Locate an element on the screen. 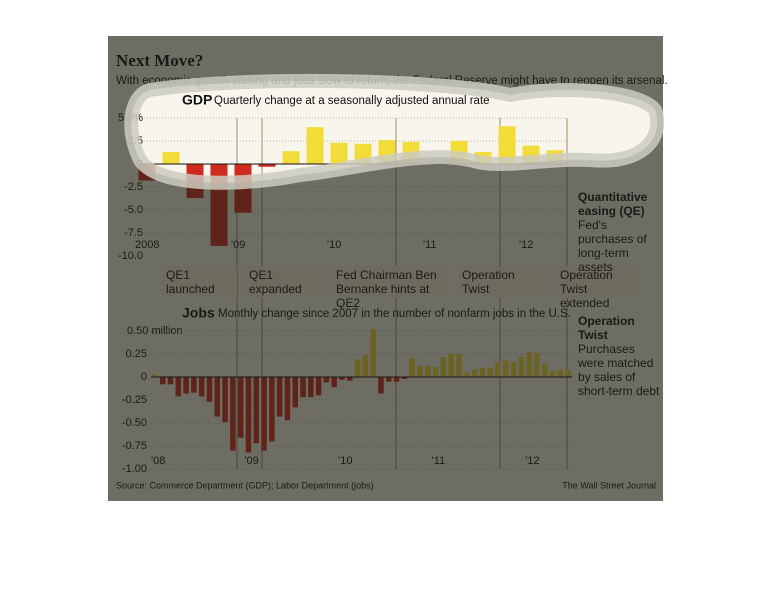 This screenshot has height=596, width=770. event-label: QE1 launched is located at coordinates (199, 282).